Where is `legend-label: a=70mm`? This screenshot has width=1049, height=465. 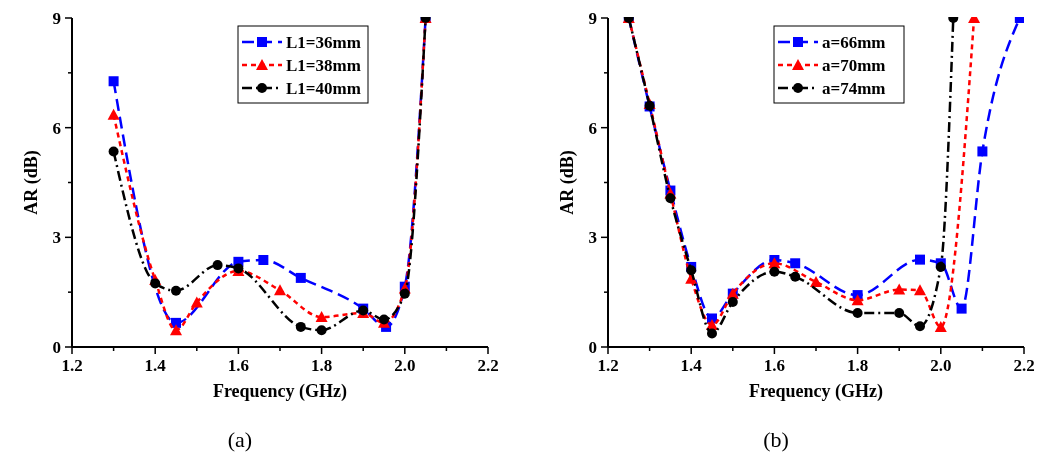
legend-label: a=70mm is located at coordinates (854, 65).